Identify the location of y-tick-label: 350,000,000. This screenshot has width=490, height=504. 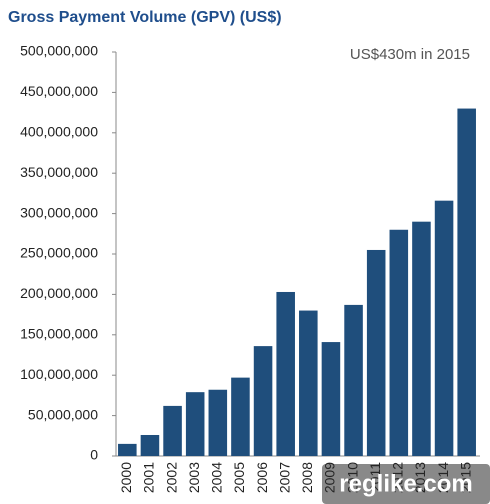
(59, 172).